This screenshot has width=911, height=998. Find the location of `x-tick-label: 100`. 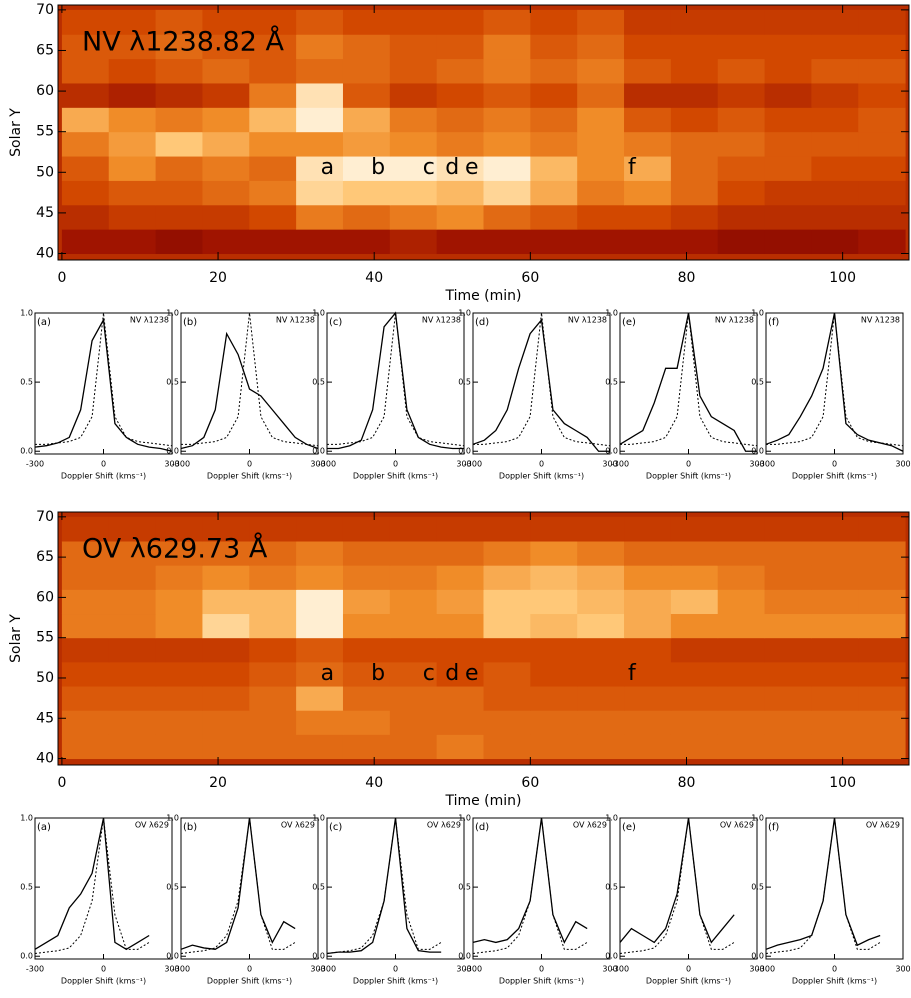

x-tick-label: 100 is located at coordinates (842, 783).